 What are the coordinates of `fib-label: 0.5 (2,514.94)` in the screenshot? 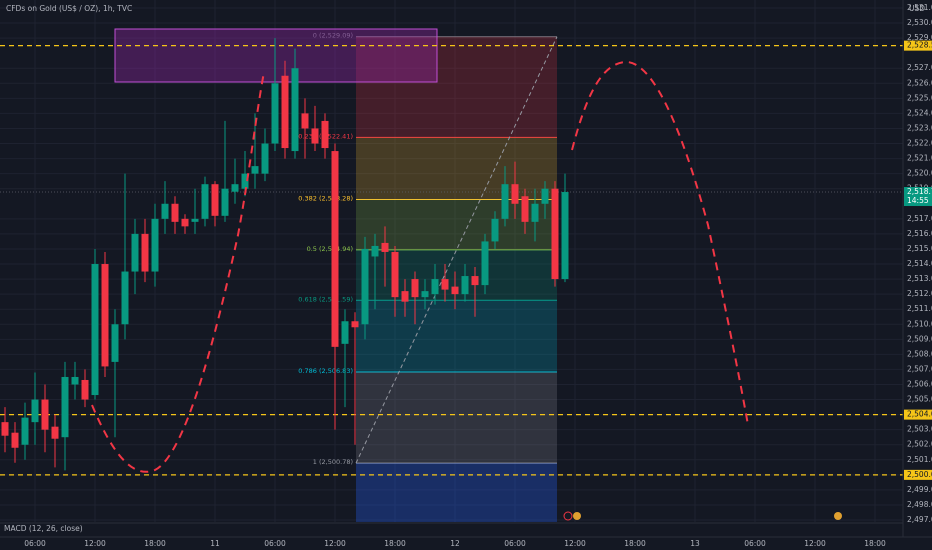 It's located at (330, 249).